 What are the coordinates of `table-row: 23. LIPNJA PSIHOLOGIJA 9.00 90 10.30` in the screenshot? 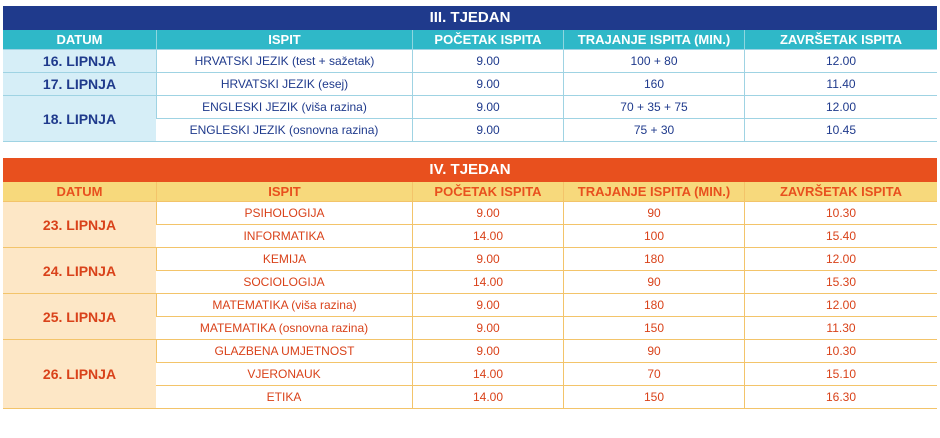 It's located at (470, 224).